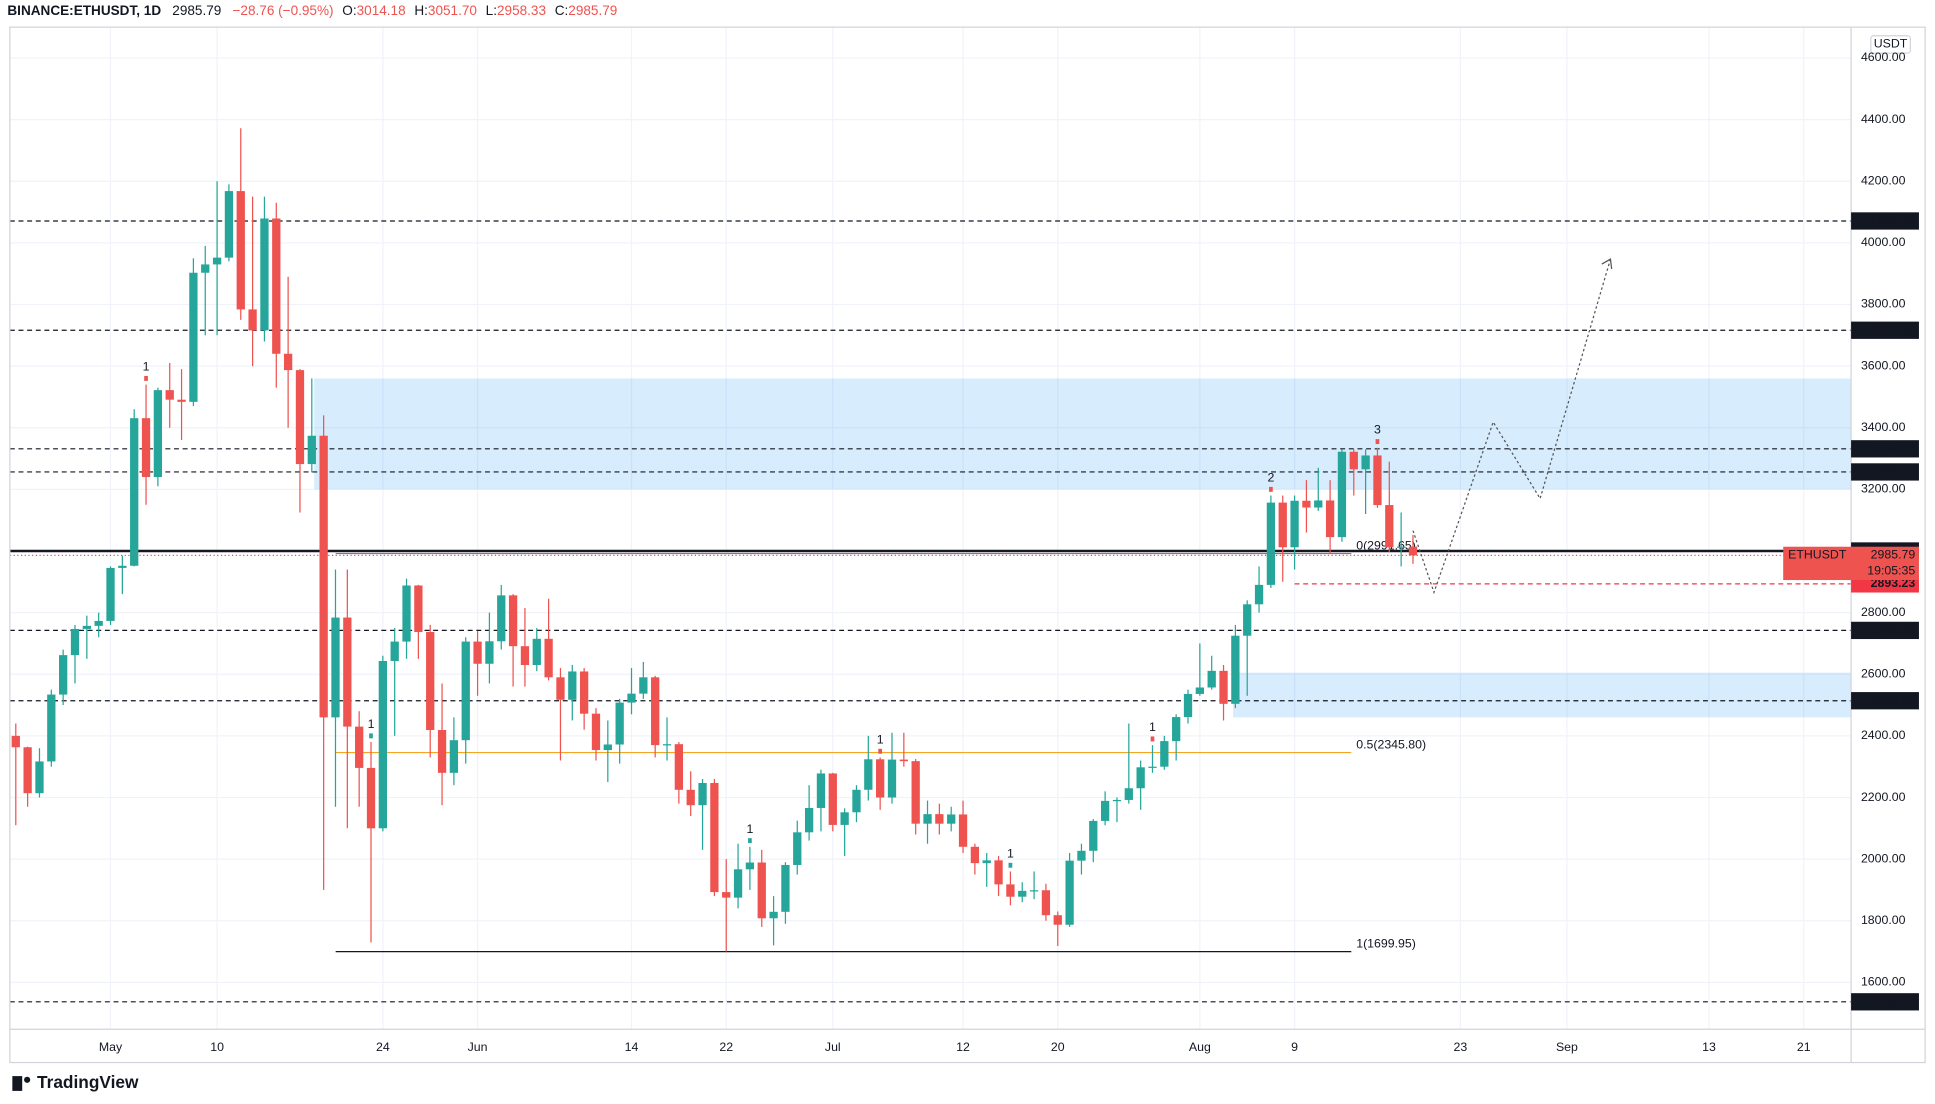 This screenshot has width=1935, height=1104. What do you see at coordinates (1883, 735) in the screenshot?
I see `y-tick-label: 2400.00` at bounding box center [1883, 735].